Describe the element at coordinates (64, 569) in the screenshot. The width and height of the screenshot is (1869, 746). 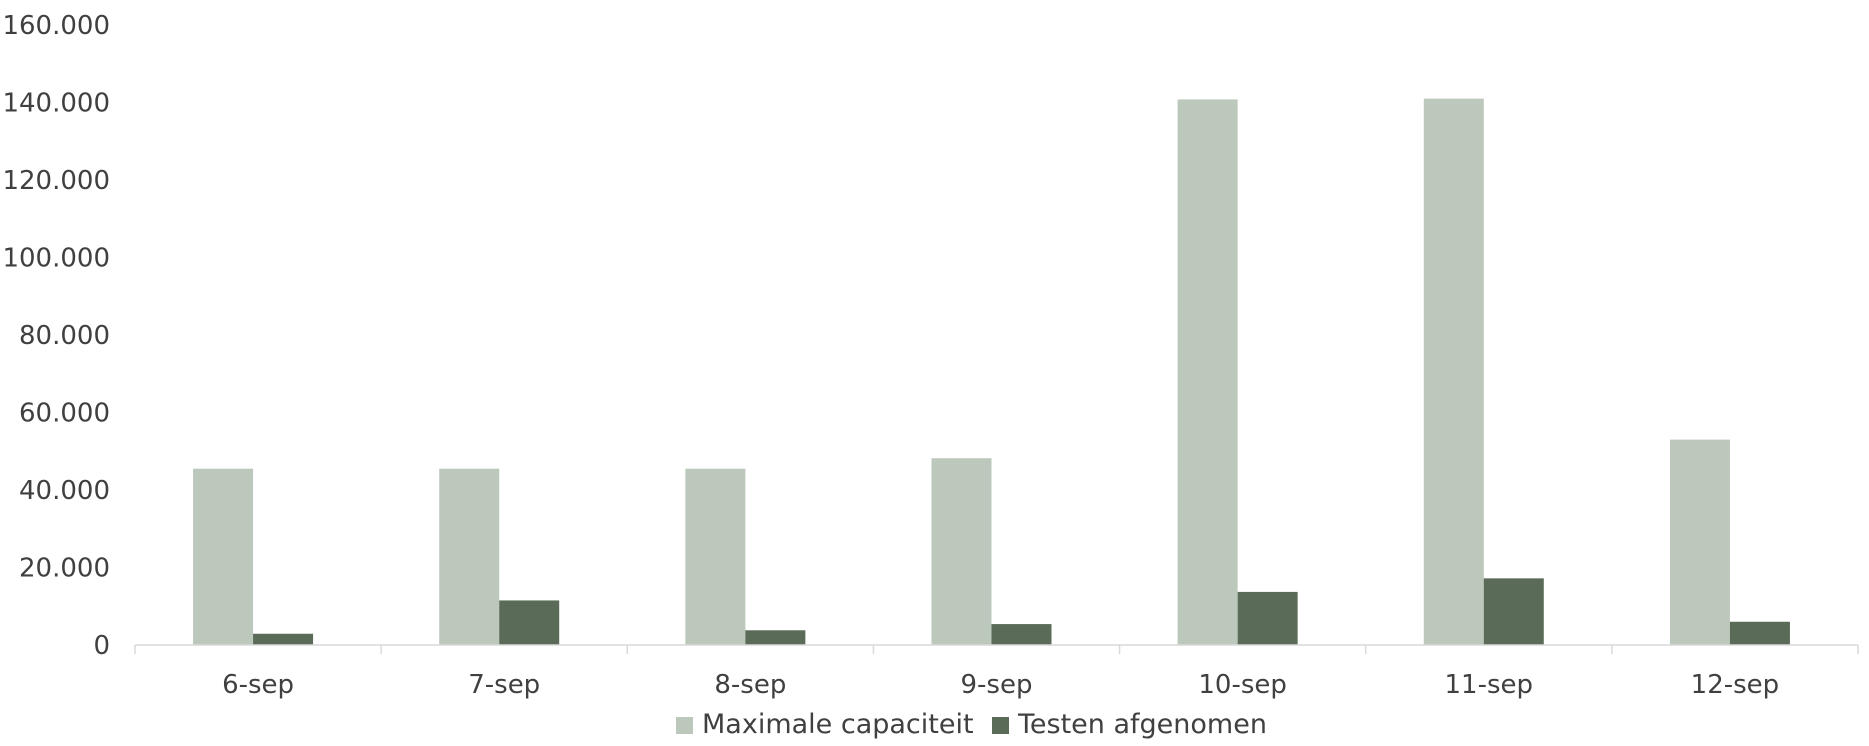
I see `y-tick-label: 20.000` at that location.